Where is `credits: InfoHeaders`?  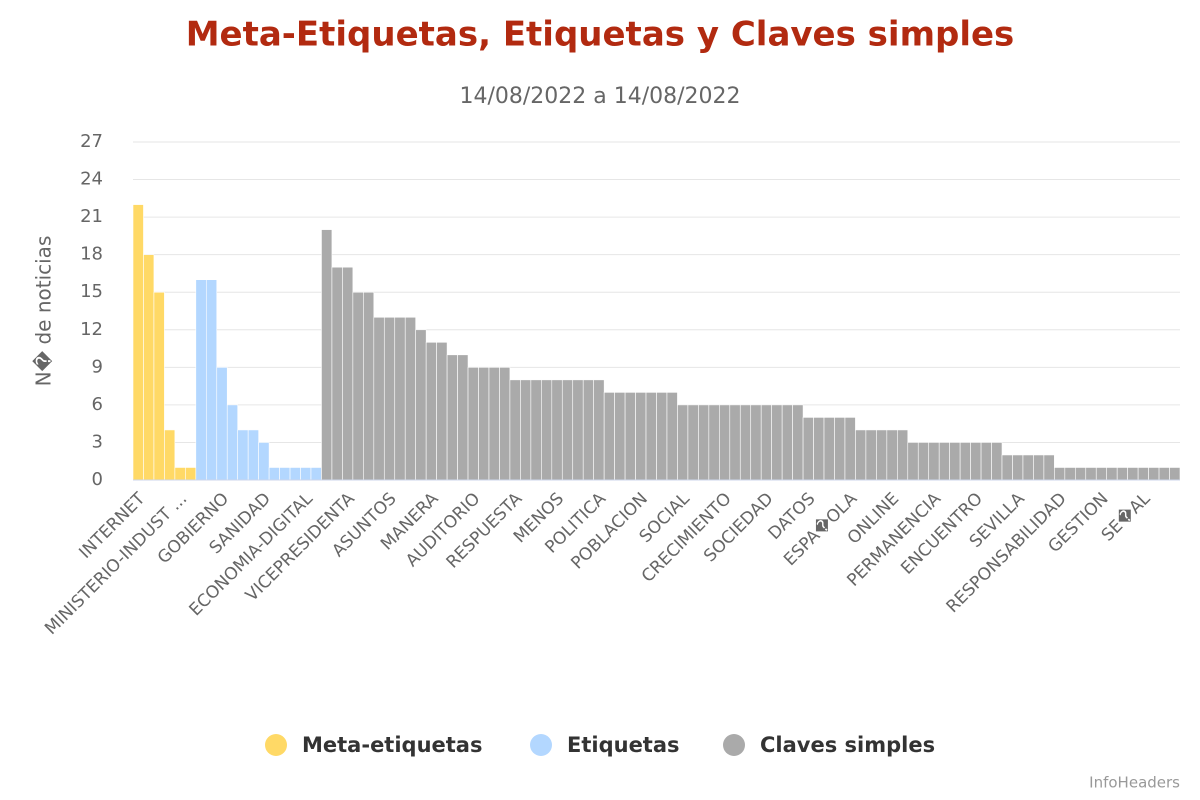 credits: InfoHeaders is located at coordinates (1134, 783).